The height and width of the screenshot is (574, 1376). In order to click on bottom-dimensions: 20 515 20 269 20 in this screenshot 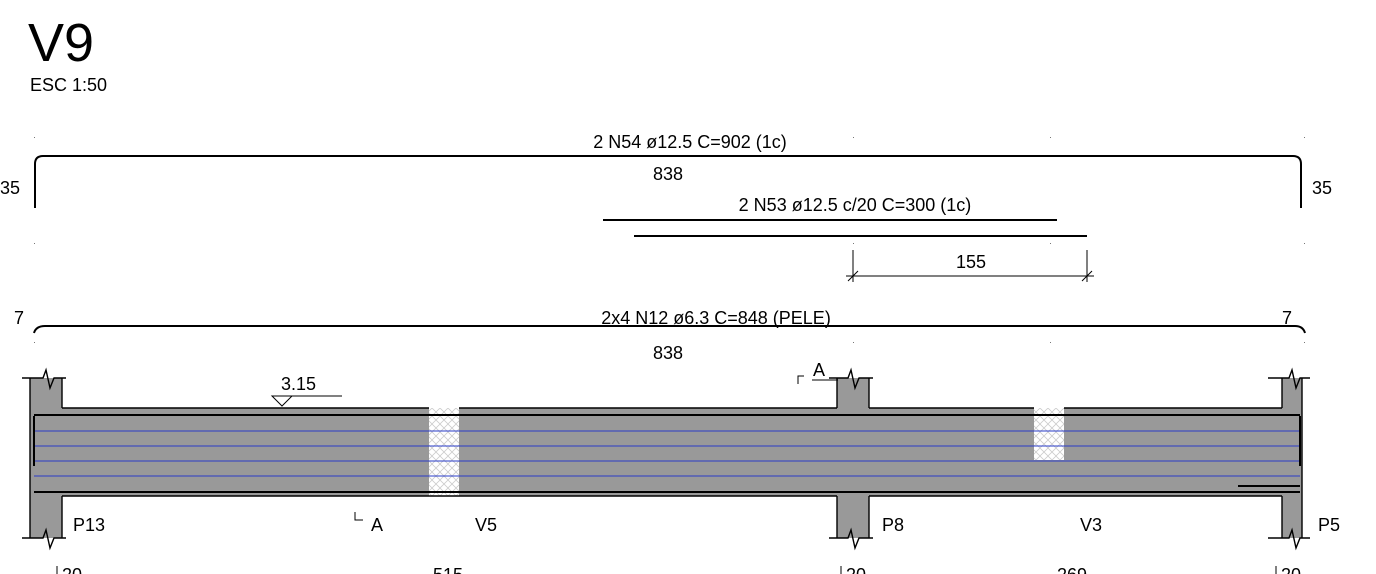, I will do `click(678, 569)`.